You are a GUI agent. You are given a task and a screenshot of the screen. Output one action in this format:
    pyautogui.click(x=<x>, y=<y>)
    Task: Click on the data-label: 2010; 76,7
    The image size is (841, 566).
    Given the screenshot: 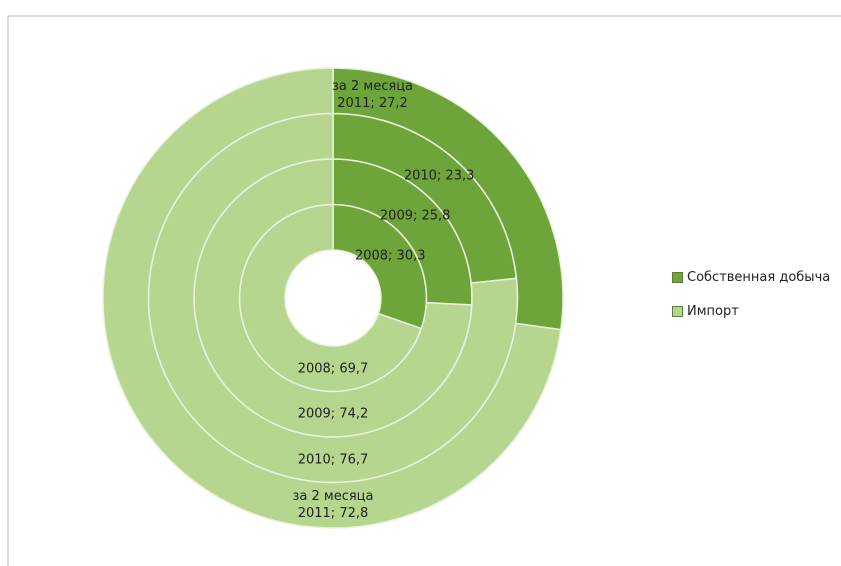 What is the action you would take?
    pyautogui.click(x=333, y=460)
    